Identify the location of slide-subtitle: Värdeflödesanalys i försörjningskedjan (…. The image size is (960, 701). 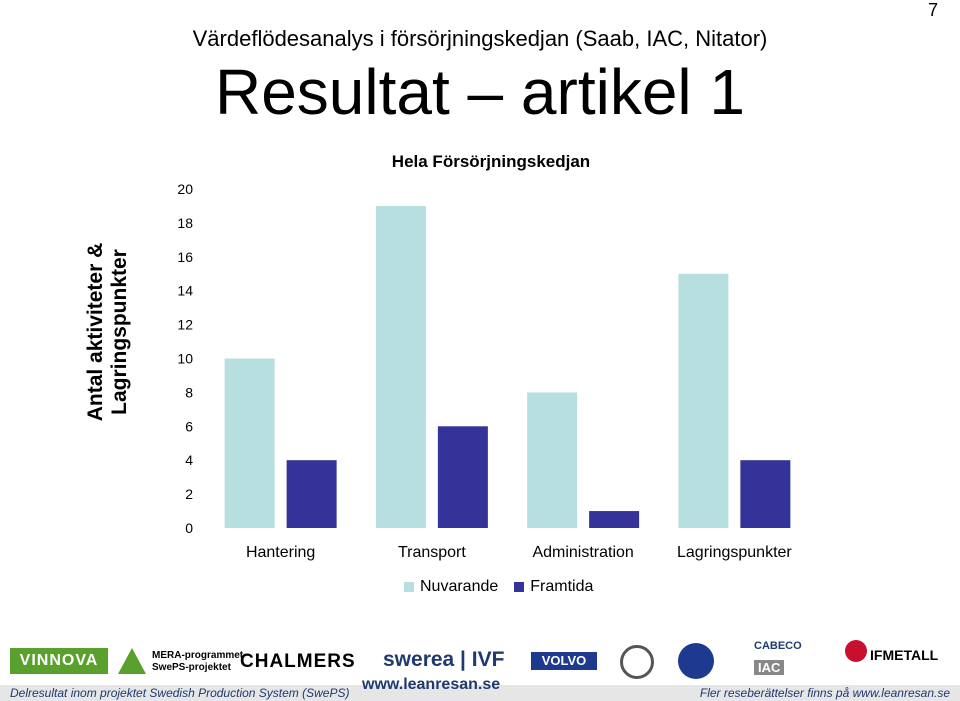
(480, 38).